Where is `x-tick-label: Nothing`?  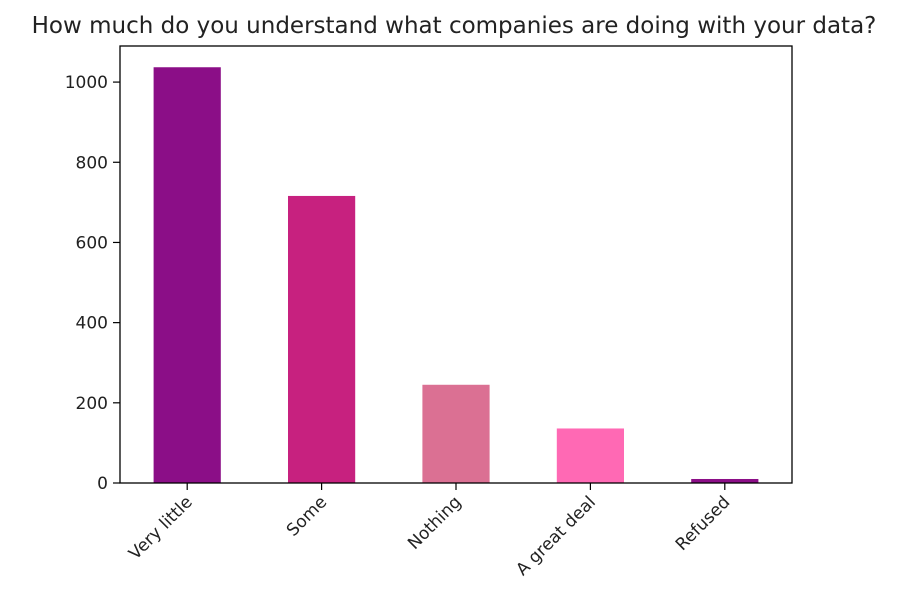
x-tick-label: Nothing is located at coordinates (434, 522).